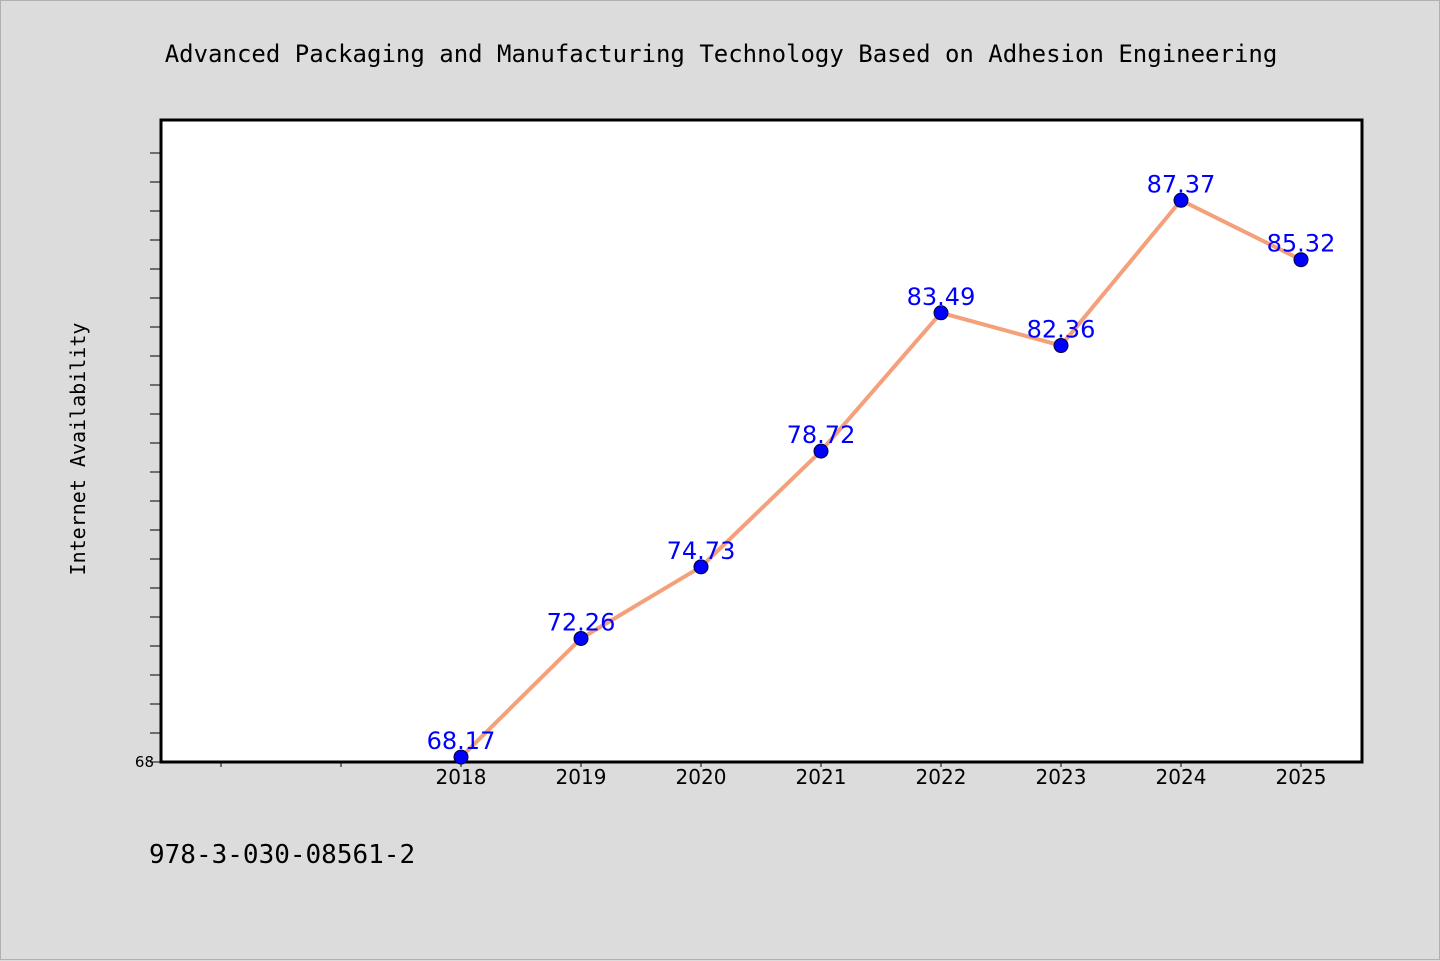 Image resolution: width=1440 pixels, height=961 pixels. What do you see at coordinates (282, 855) in the screenshot?
I see `isbn-footer: 978-3-030-08561-2` at bounding box center [282, 855].